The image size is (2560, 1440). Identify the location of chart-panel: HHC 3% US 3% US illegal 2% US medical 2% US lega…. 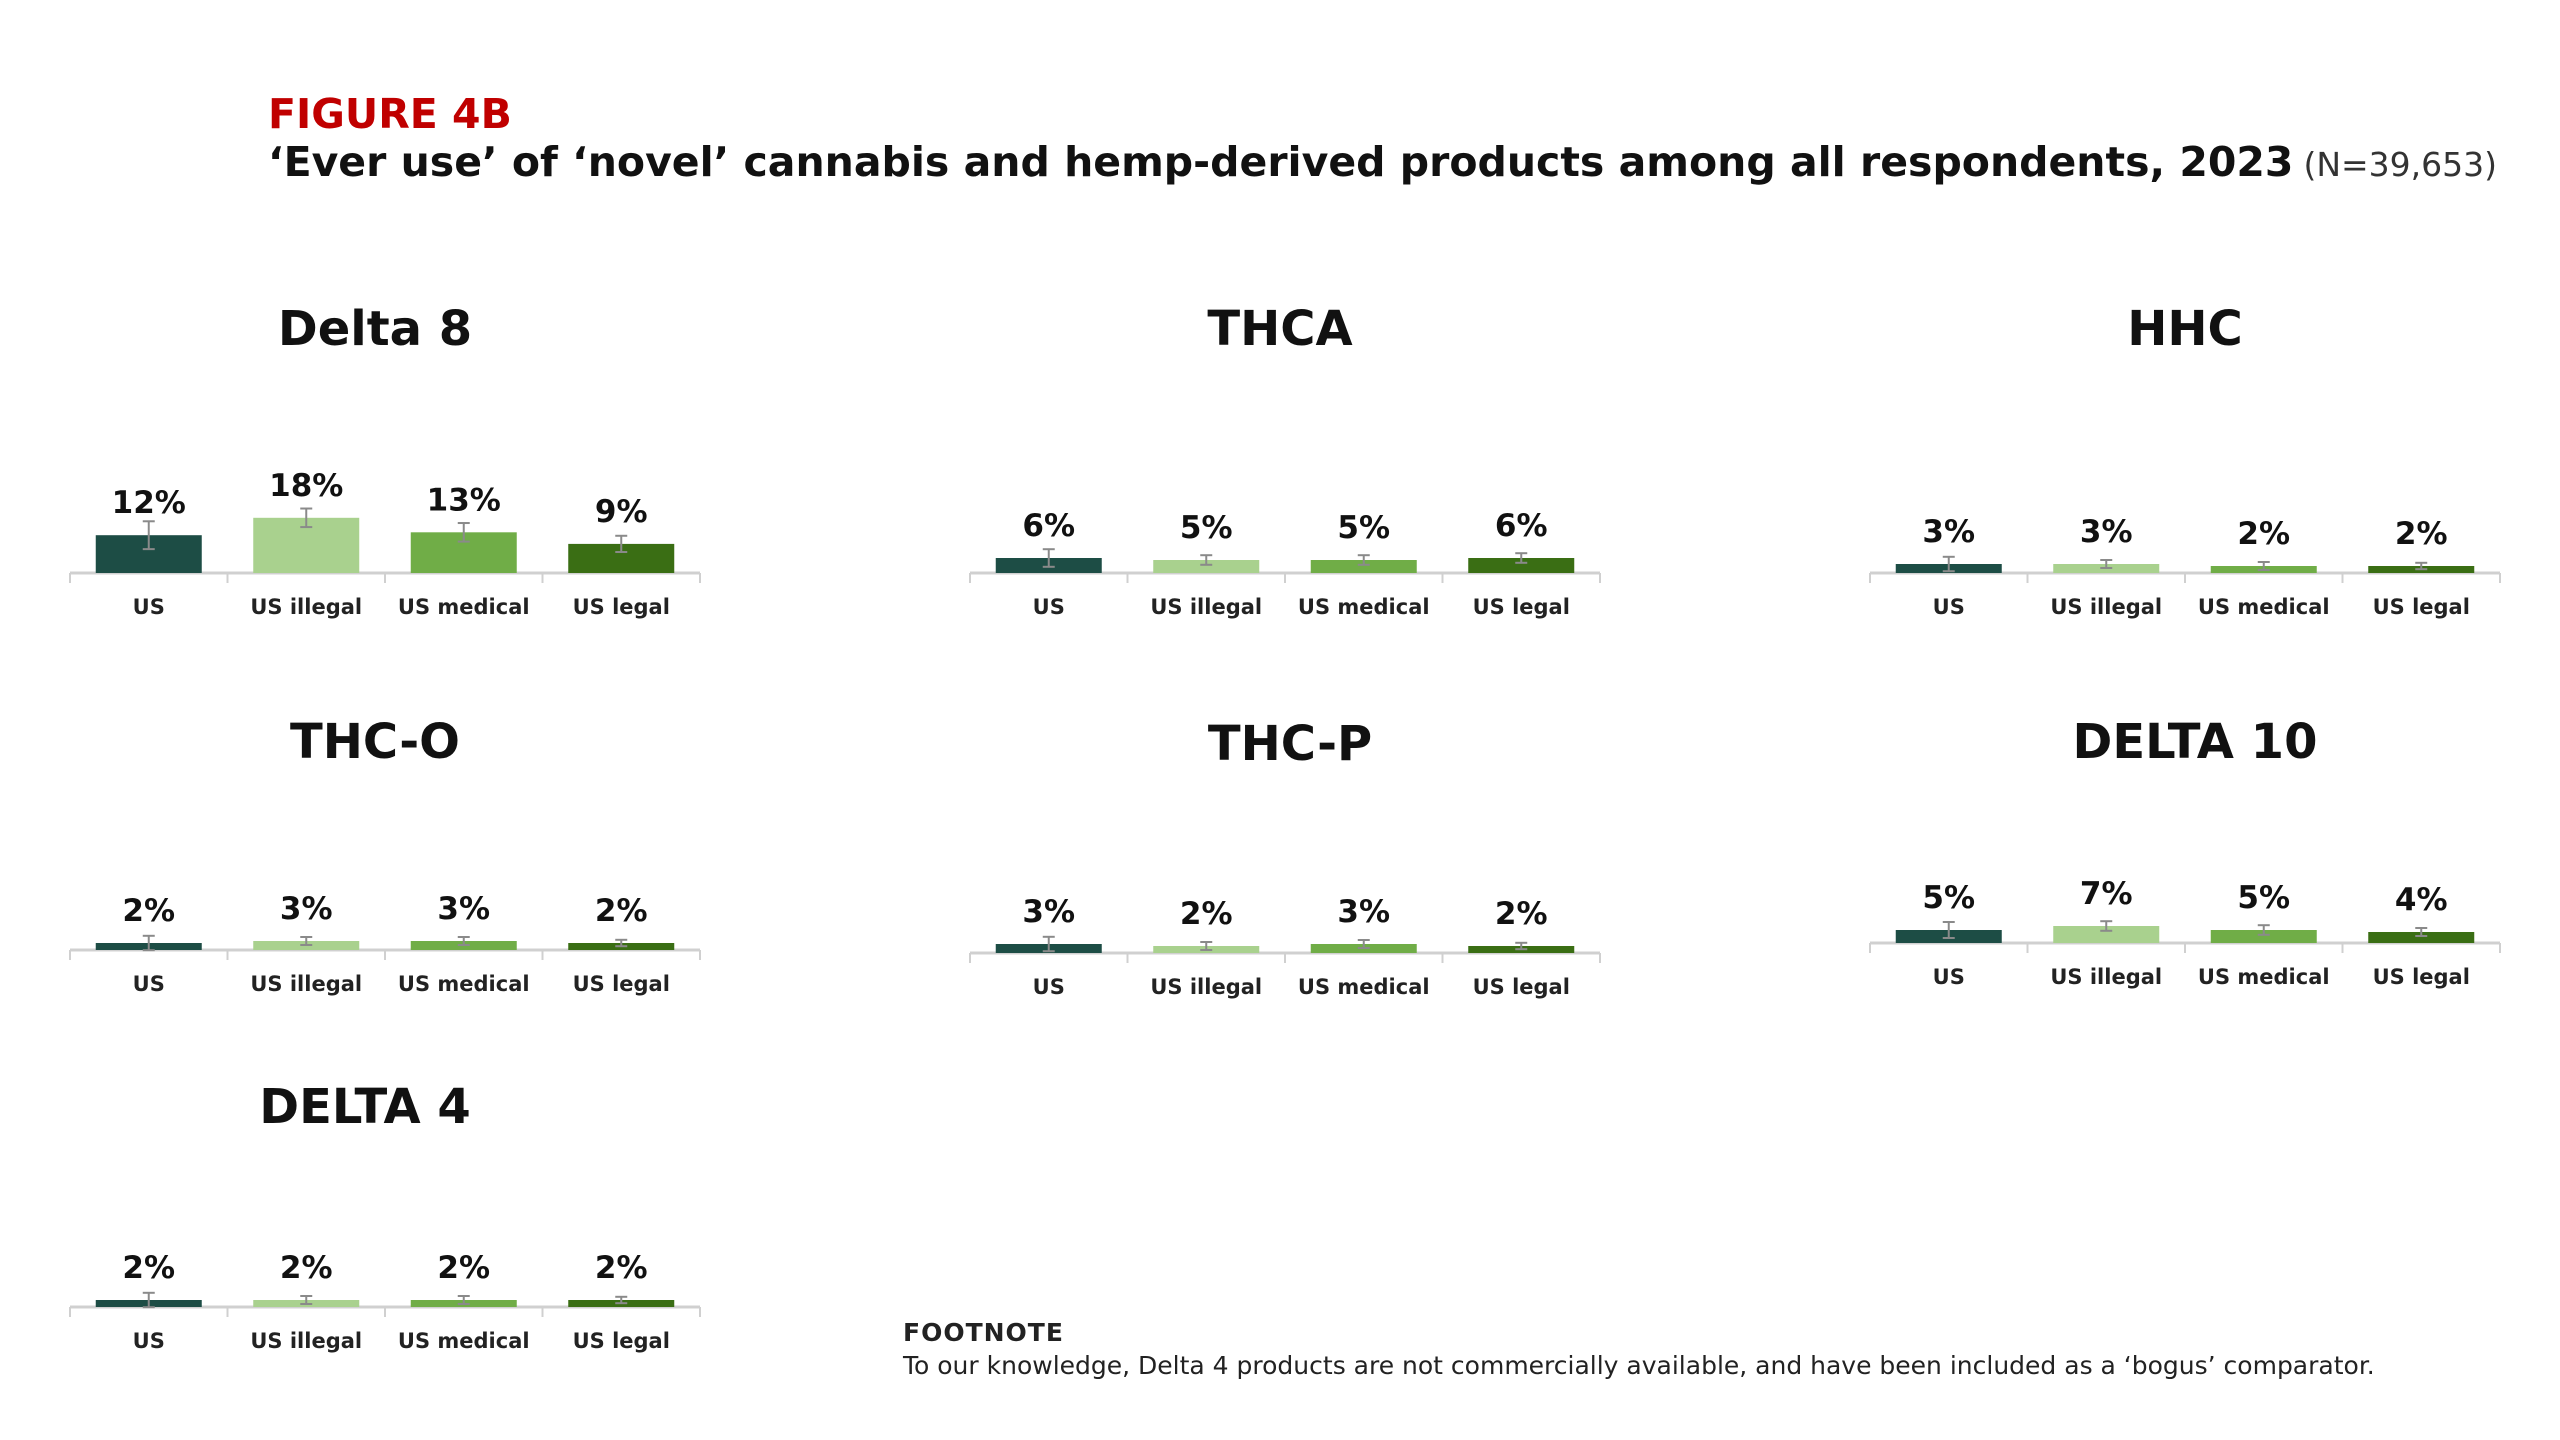
(2185, 460).